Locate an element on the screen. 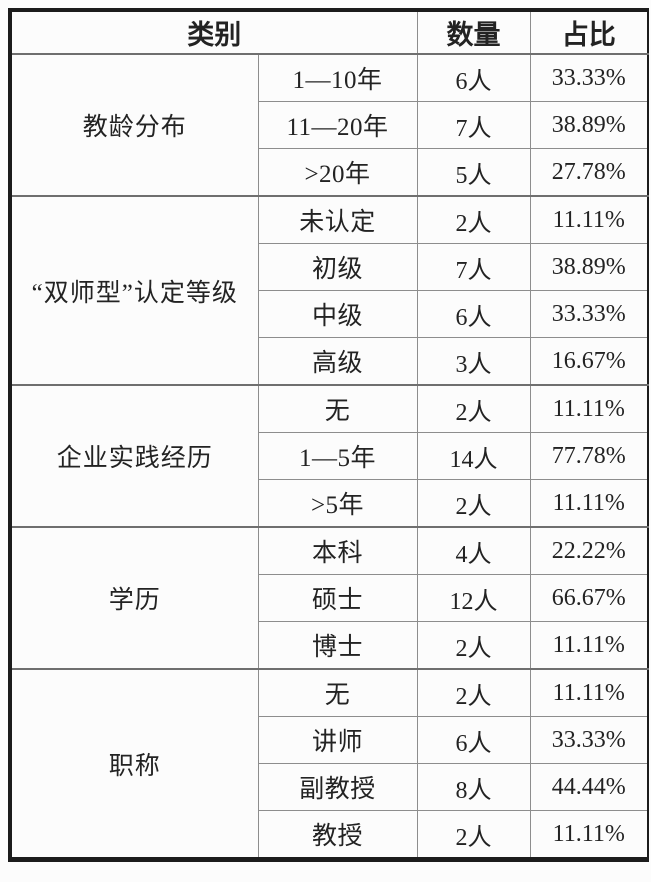 The image size is (651, 882). ratio-cell: 77.78% is located at coordinates (589, 456).